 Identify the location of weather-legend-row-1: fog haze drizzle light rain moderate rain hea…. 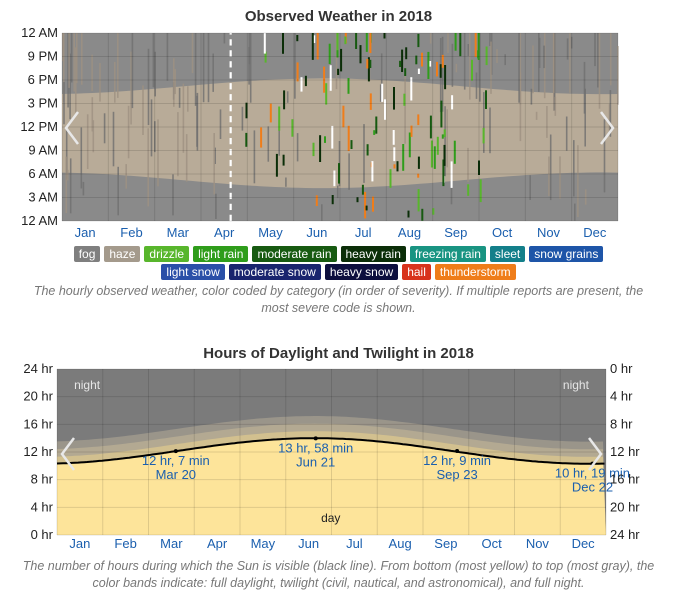
(338, 254).